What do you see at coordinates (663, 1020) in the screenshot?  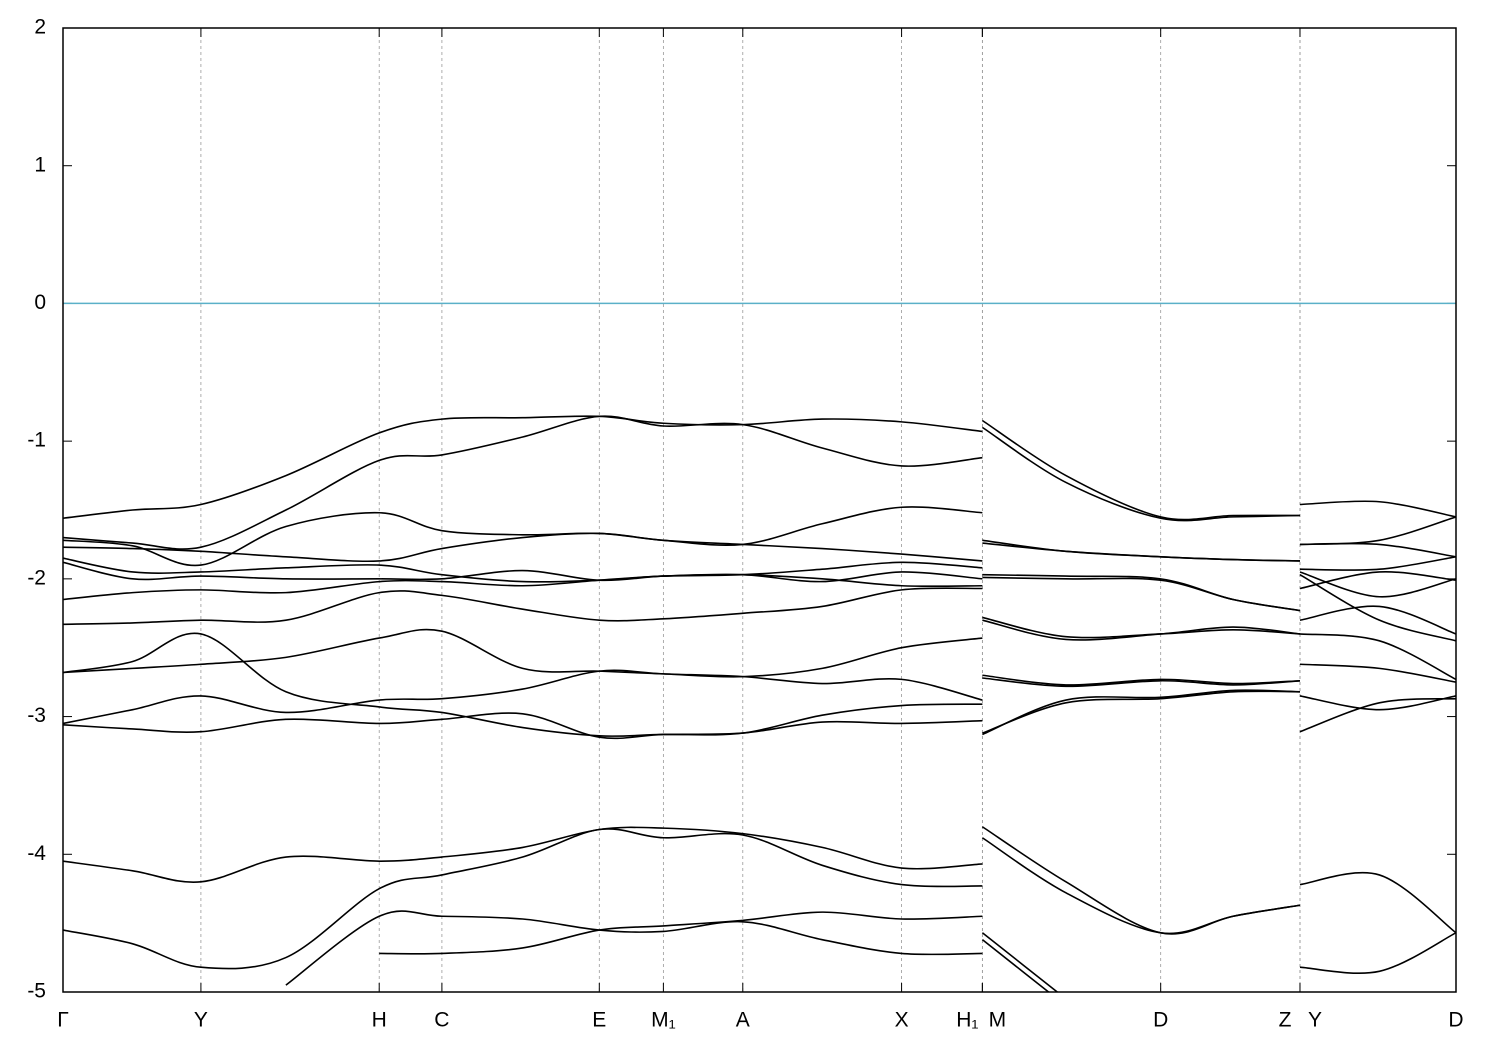 I see `x-tick-label: M₁` at bounding box center [663, 1020].